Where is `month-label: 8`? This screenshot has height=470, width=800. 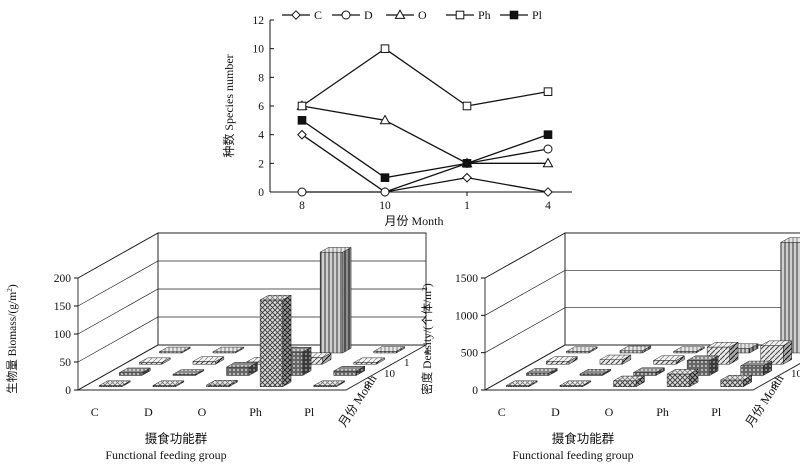
month-label: 8 is located at coordinates (774, 385).